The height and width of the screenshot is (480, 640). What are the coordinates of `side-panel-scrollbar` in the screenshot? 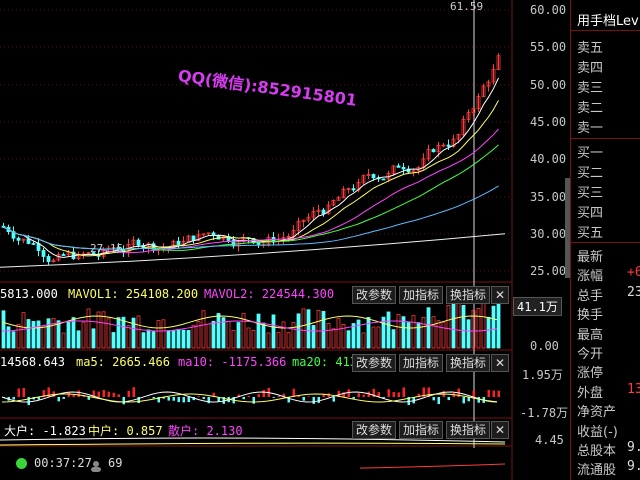 It's located at (567, 228).